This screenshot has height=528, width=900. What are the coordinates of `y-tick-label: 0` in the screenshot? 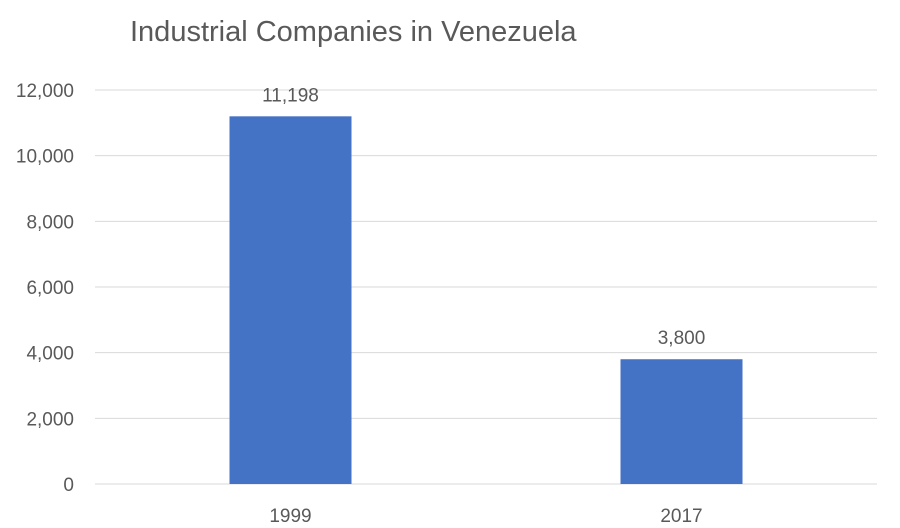 It's located at (68, 485).